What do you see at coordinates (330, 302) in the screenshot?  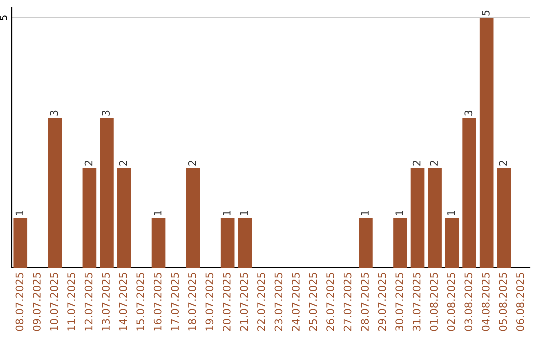 I see `x-tick-label: 26.07.2025` at bounding box center [330, 302].